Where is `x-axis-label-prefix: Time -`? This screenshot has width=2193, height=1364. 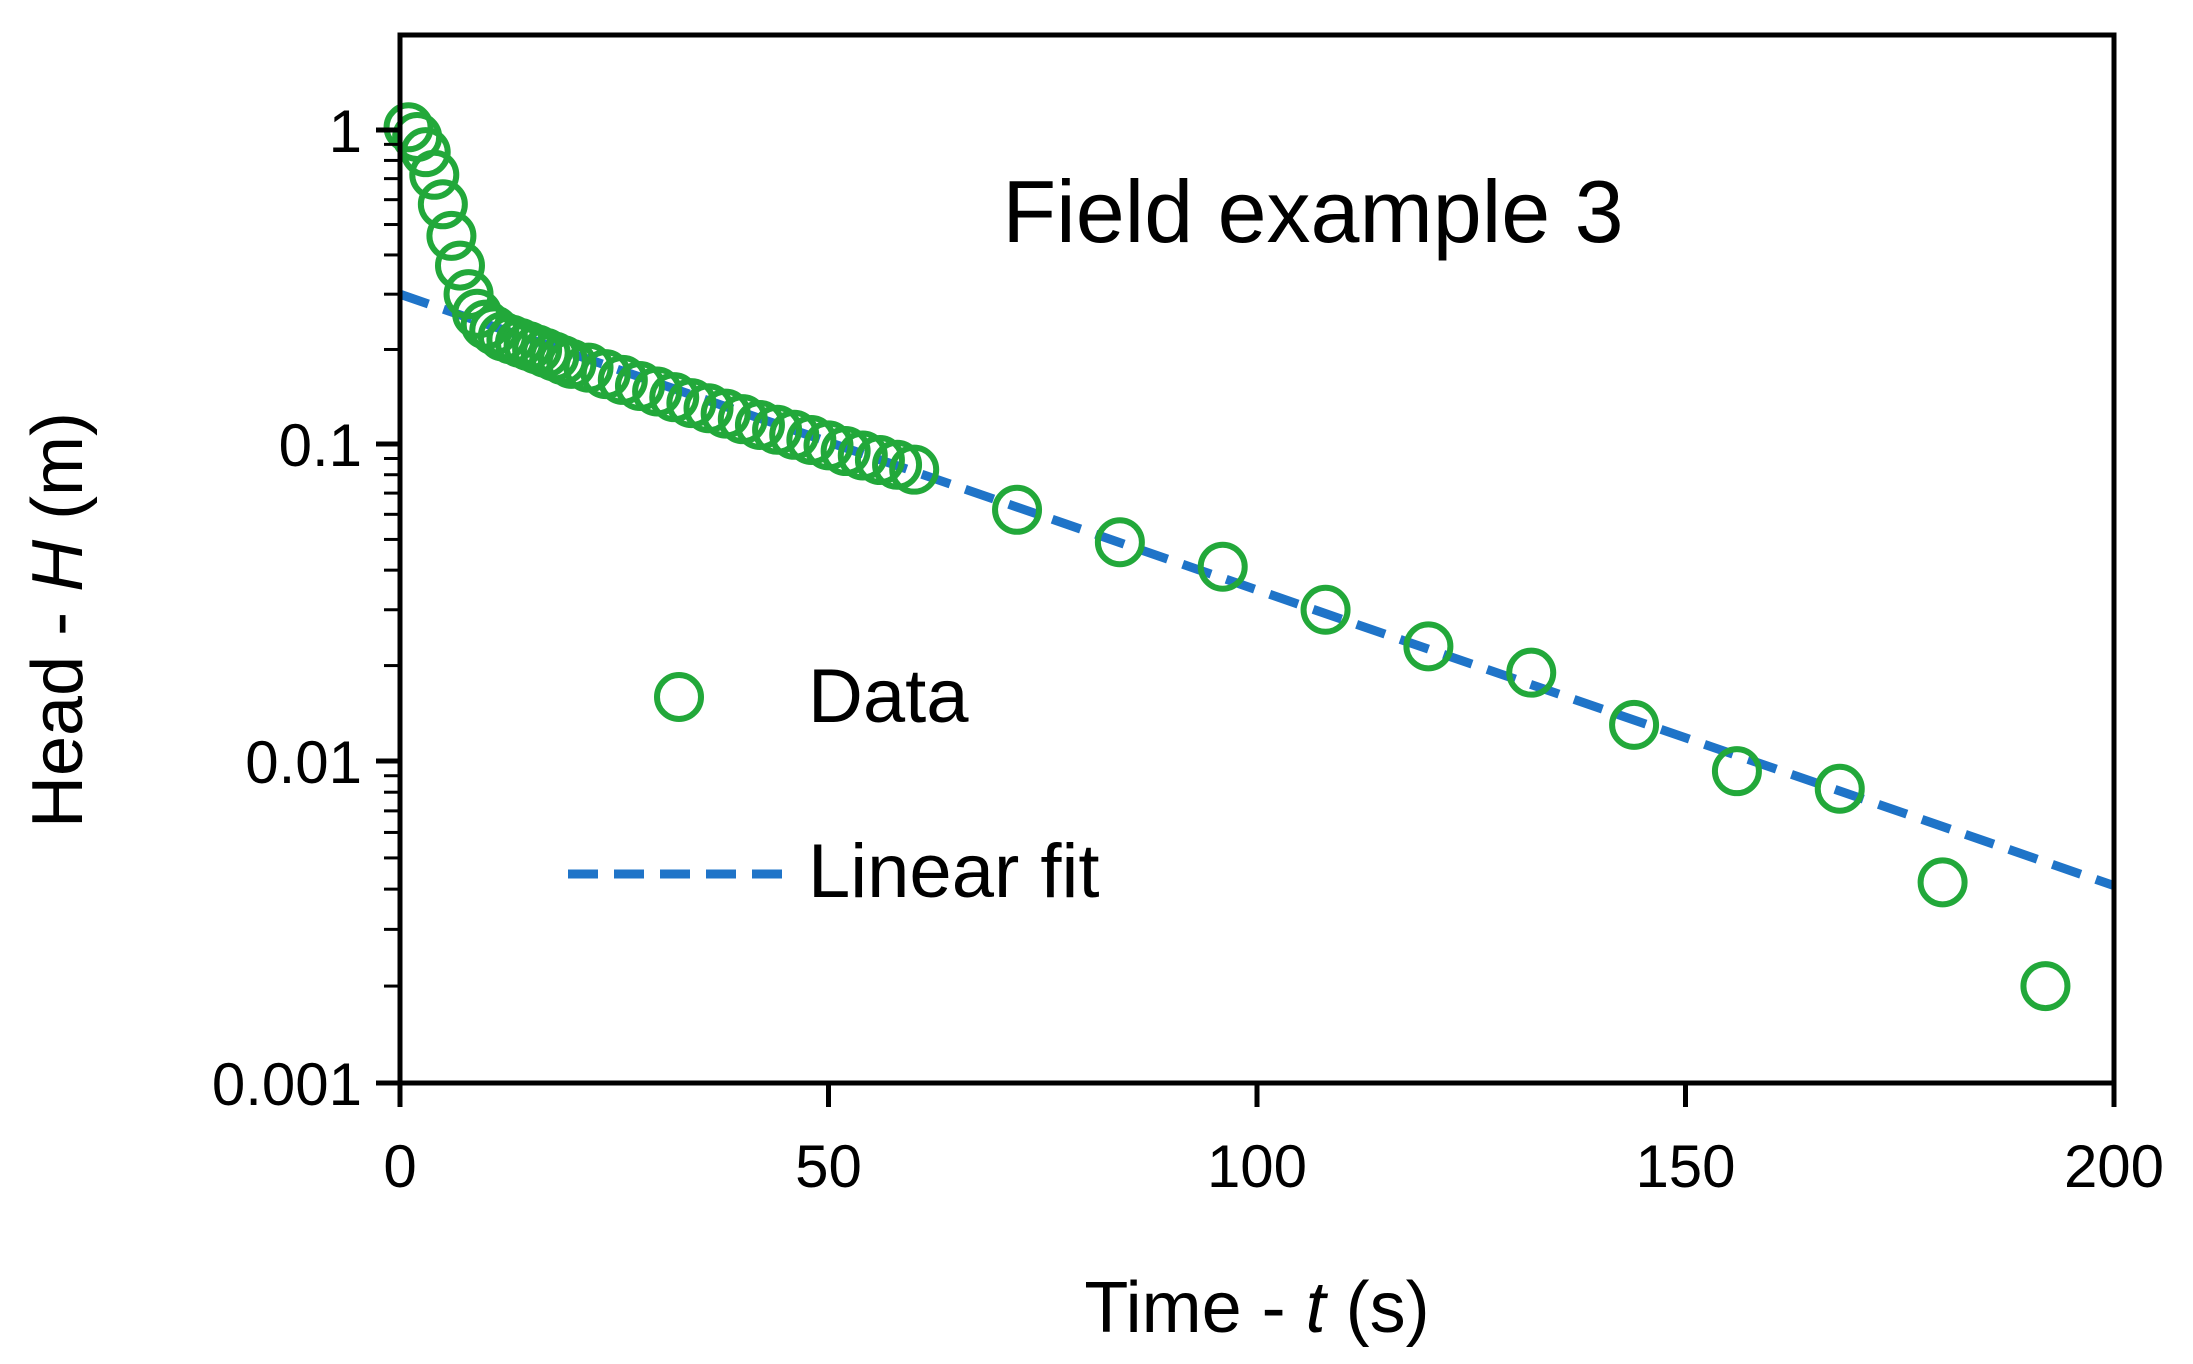 x-axis-label-prefix: Time - is located at coordinates (1194, 1308).